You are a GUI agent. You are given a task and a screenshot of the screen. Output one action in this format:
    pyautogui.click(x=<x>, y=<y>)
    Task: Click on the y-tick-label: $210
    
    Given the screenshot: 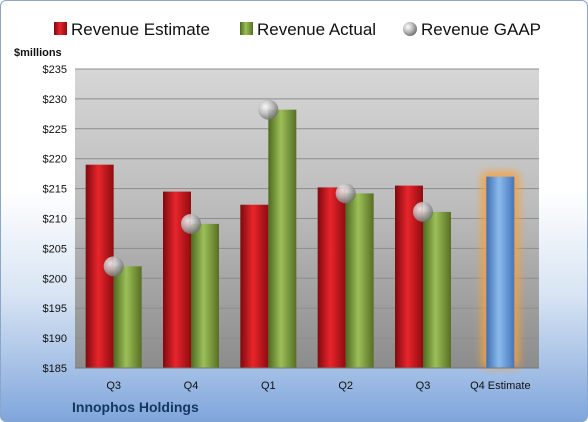 What is the action you would take?
    pyautogui.click(x=55, y=220)
    